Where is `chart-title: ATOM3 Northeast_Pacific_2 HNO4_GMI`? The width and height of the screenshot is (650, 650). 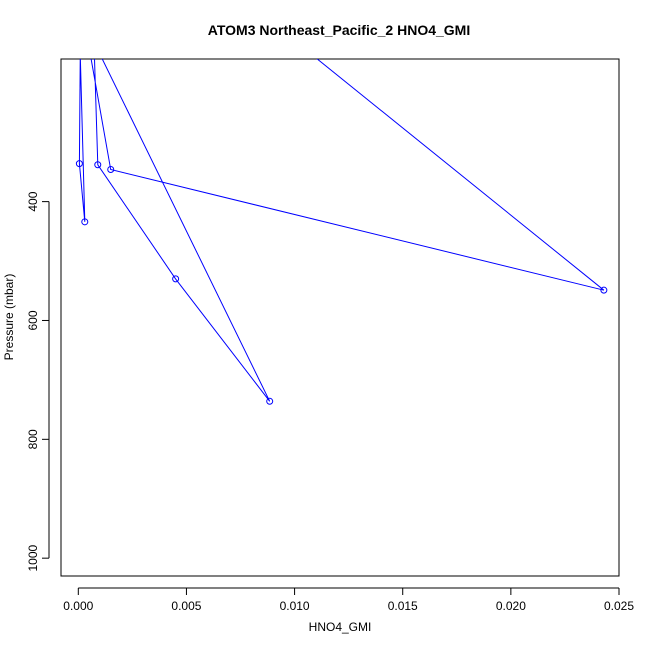 chart-title: ATOM3 Northeast_Pacific_2 HNO4_GMI is located at coordinates (339, 30).